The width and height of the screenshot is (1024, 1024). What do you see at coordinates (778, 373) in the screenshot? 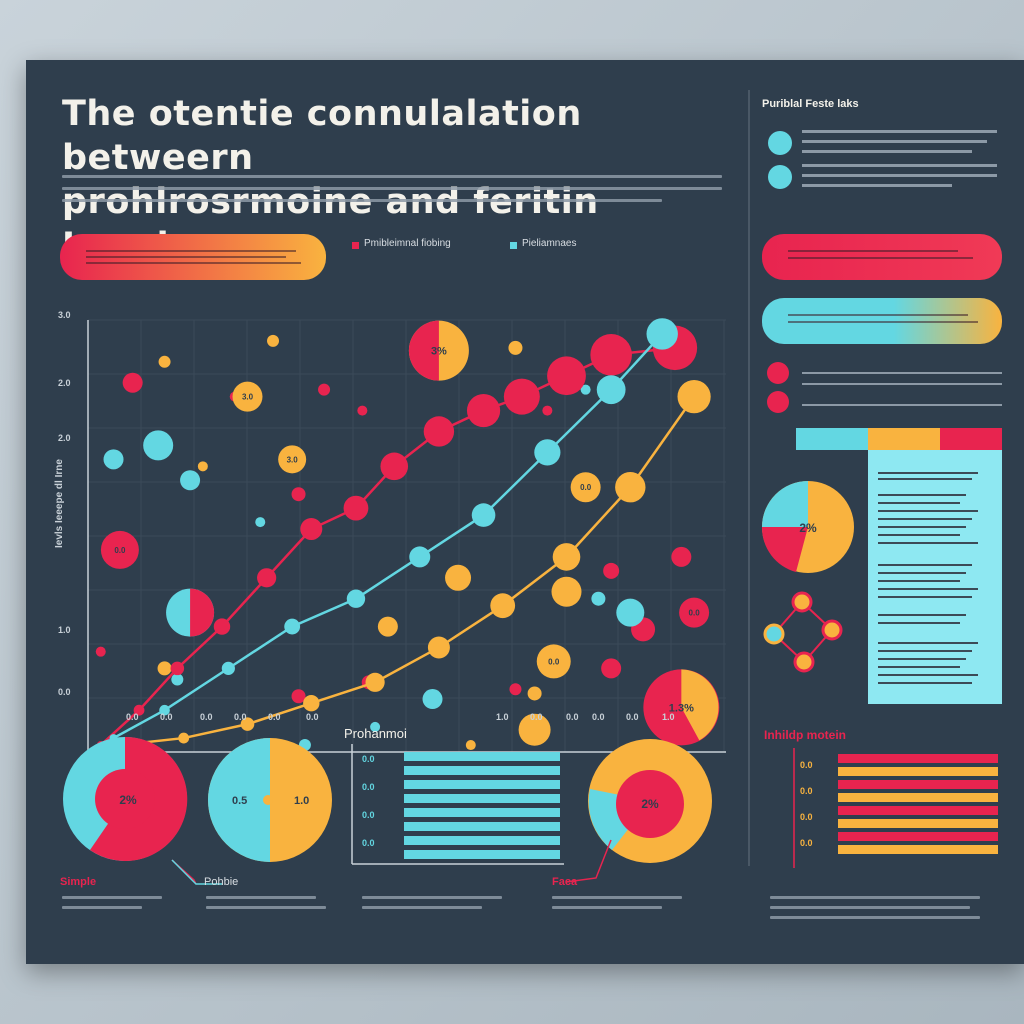
I see `bullet-dot` at bounding box center [778, 373].